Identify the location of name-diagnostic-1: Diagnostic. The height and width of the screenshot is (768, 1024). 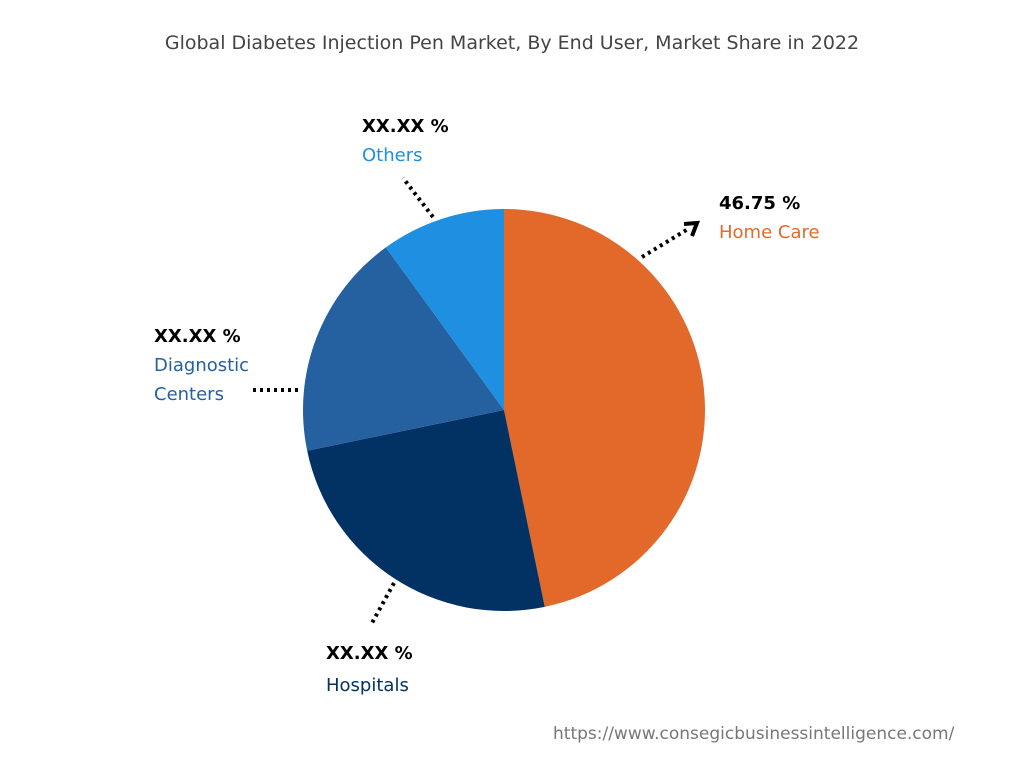
(202, 365).